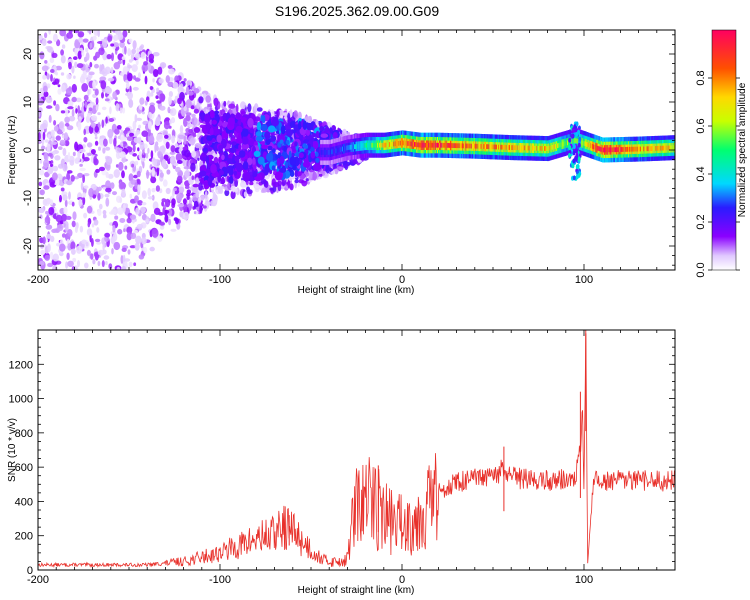 The image size is (750, 600). Describe the element at coordinates (220, 580) in the screenshot. I see `x-tick-label: -100` at that location.